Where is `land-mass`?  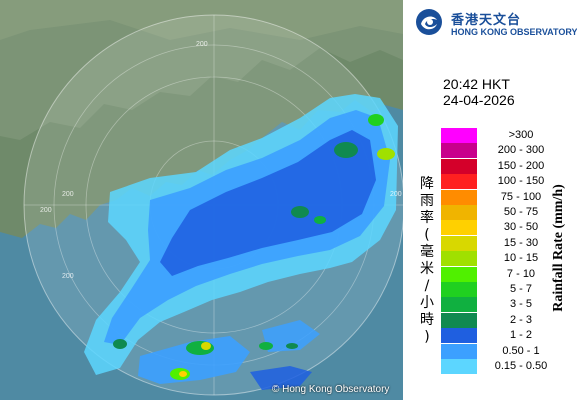 land-mass is located at coordinates (201, 20).